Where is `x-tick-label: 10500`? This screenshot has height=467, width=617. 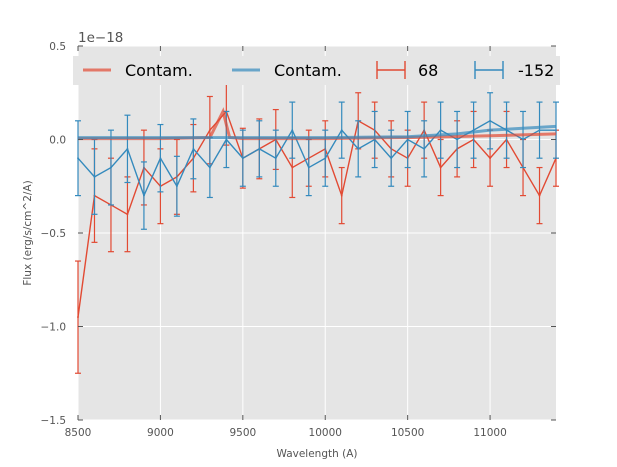
x-tick-label: 10500 is located at coordinates (407, 433).